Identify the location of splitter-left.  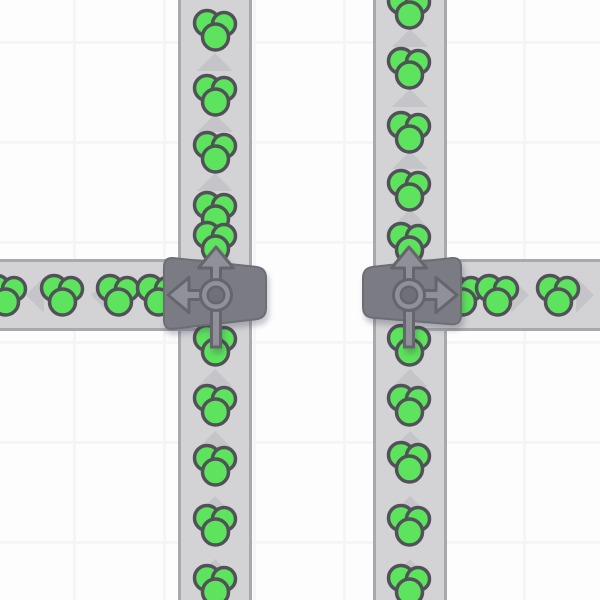
(215, 297).